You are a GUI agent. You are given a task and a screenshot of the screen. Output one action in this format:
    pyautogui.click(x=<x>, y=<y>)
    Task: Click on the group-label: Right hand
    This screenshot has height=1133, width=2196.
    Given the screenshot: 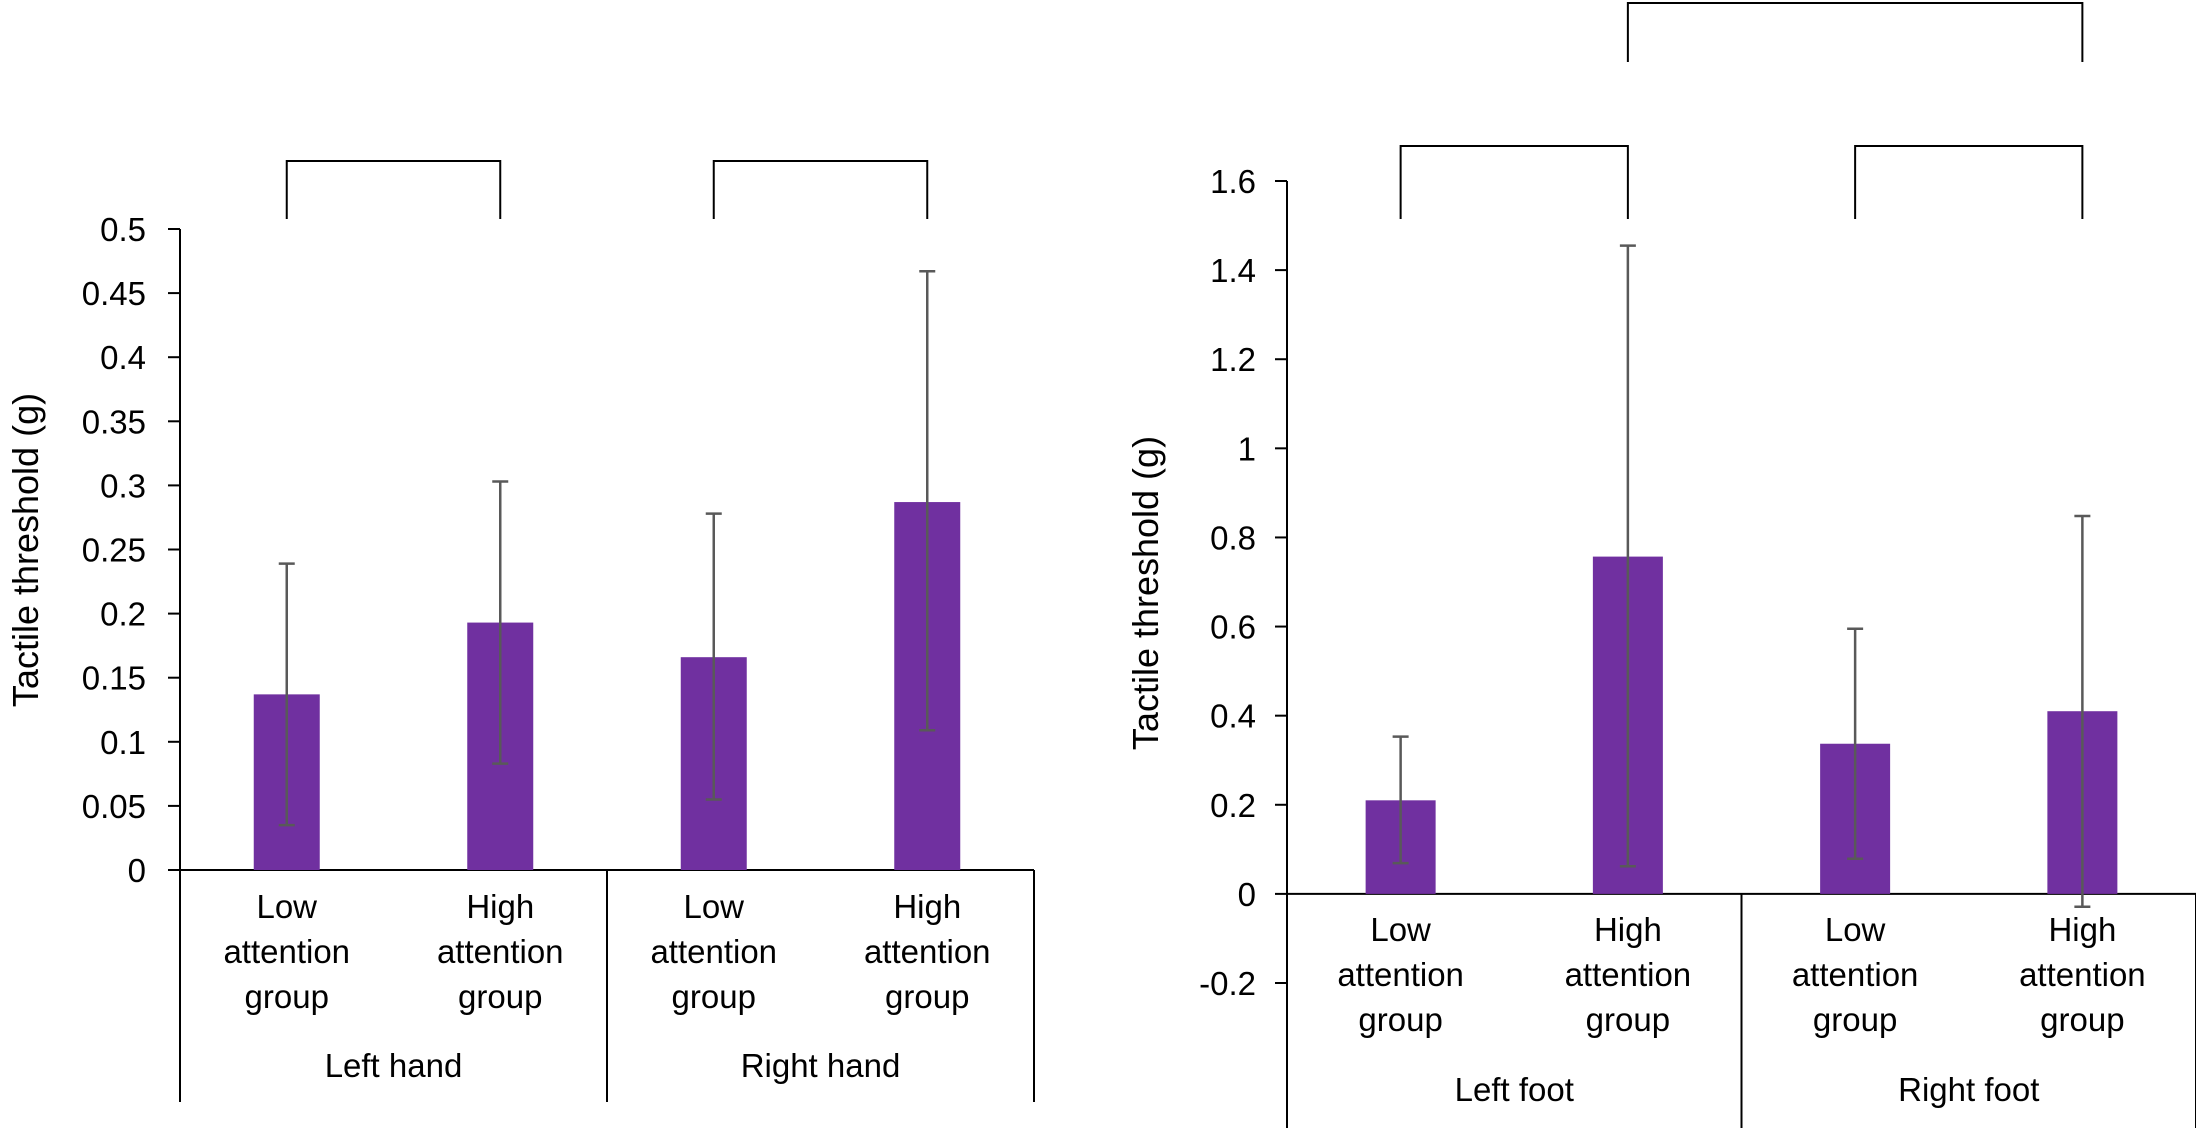 What is the action you would take?
    pyautogui.click(x=821, y=1065)
    